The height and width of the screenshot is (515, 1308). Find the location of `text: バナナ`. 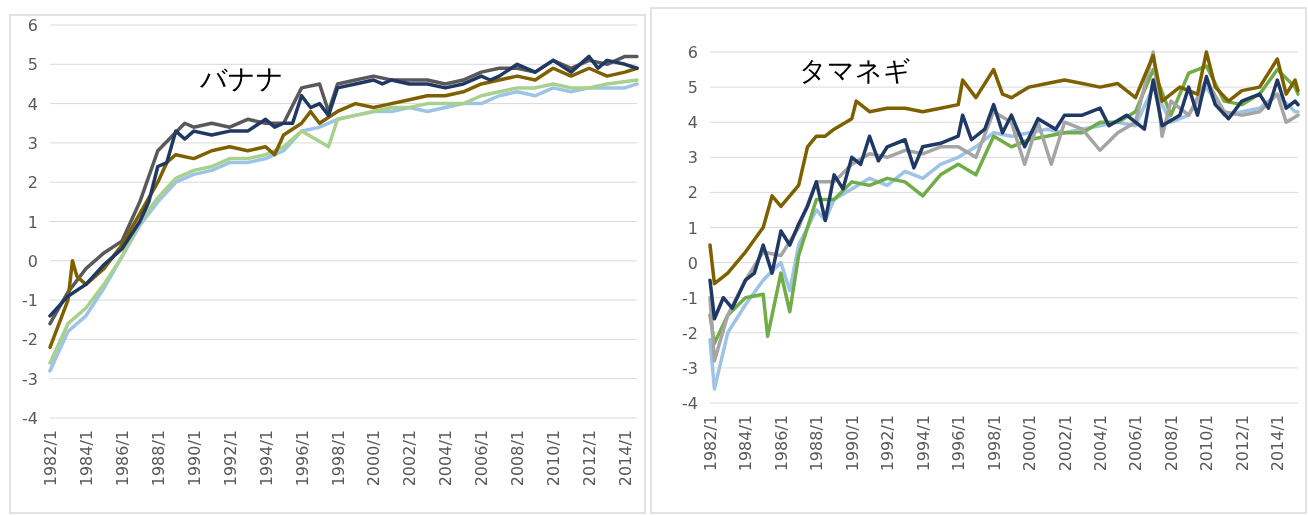

text: バナナ is located at coordinates (241, 78).